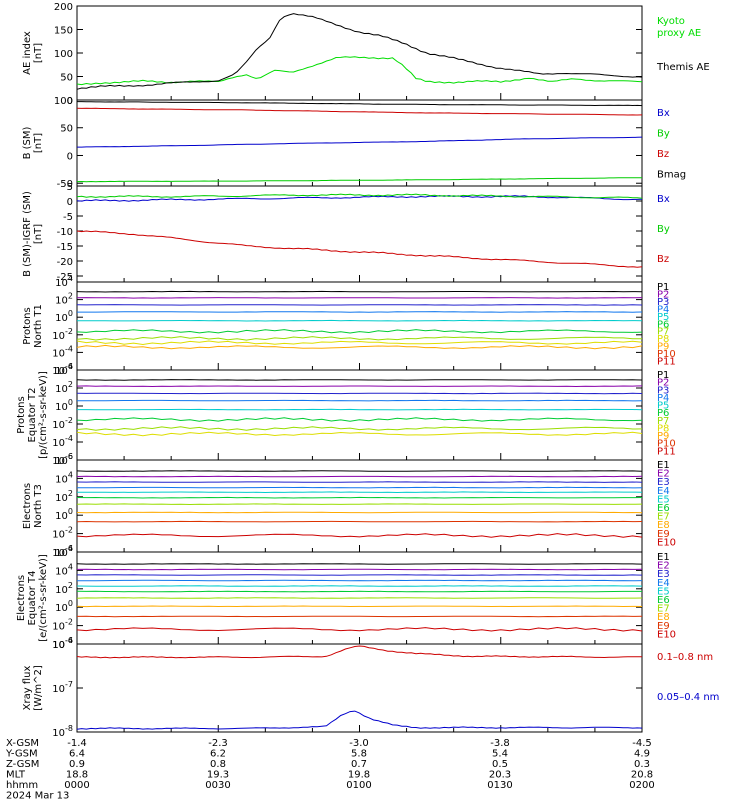 Image resolution: width=750 pixels, height=800 pixels. I want to click on footer-row-label: Y-GSM, so click(21, 754).